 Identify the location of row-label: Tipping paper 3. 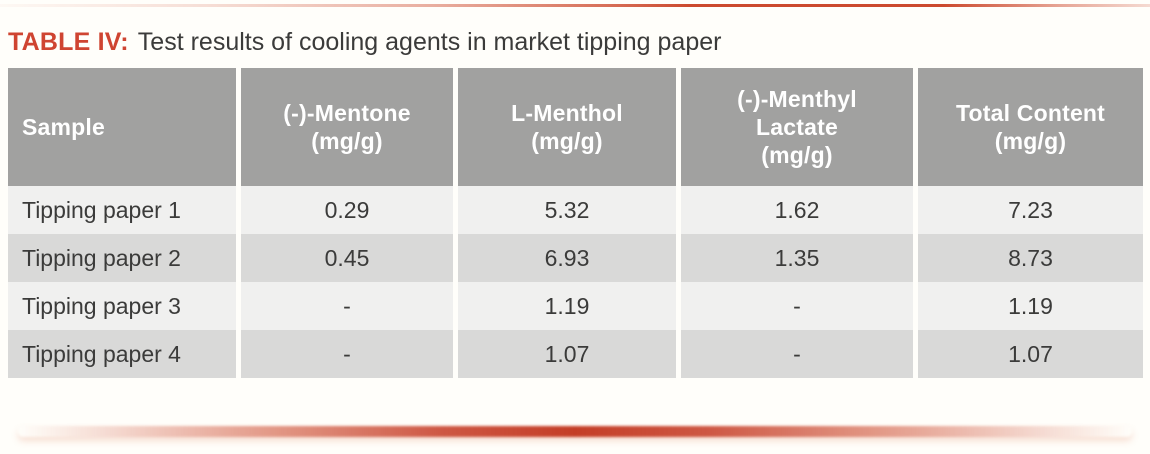
(122, 306).